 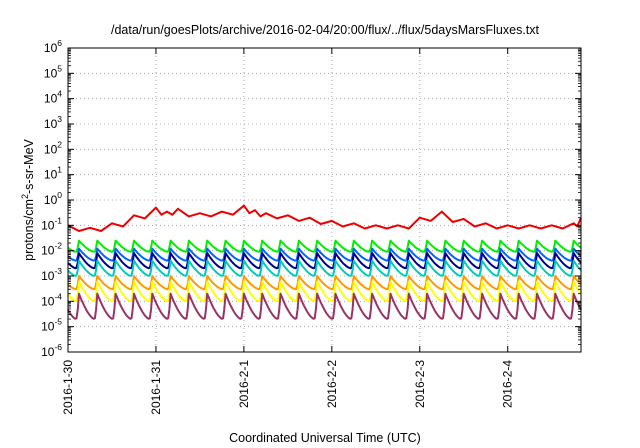 I want to click on x-tick-label: 2016-1-30, so click(x=68, y=387).